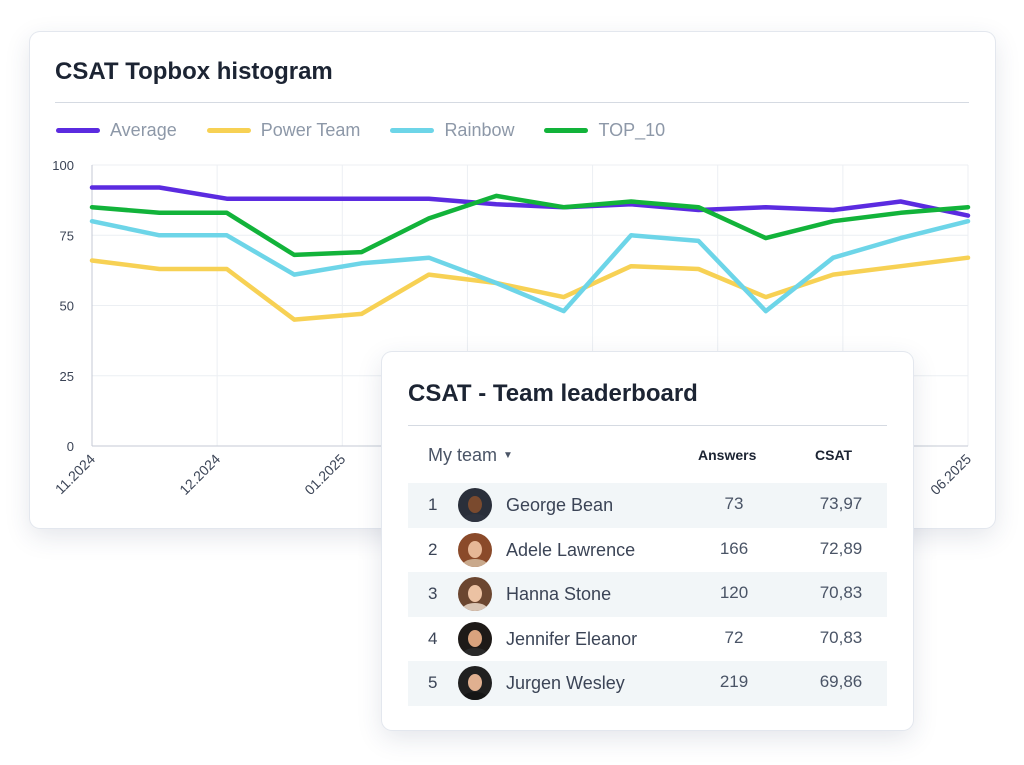  I want to click on leaderboard-title: CSAT - Team leaderboard, so click(553, 393).